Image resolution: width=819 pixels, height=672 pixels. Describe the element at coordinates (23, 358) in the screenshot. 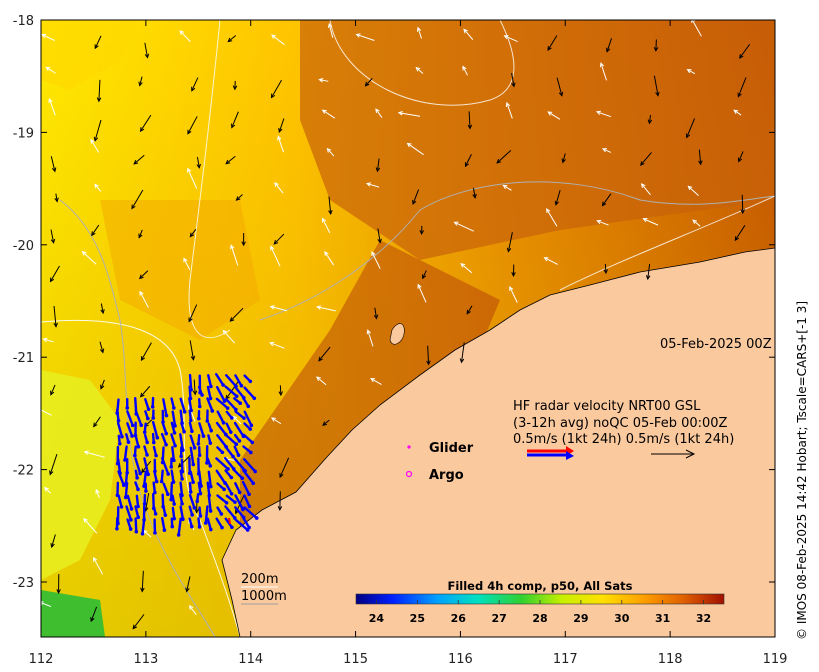

I see `y-tick-label: -21` at that location.